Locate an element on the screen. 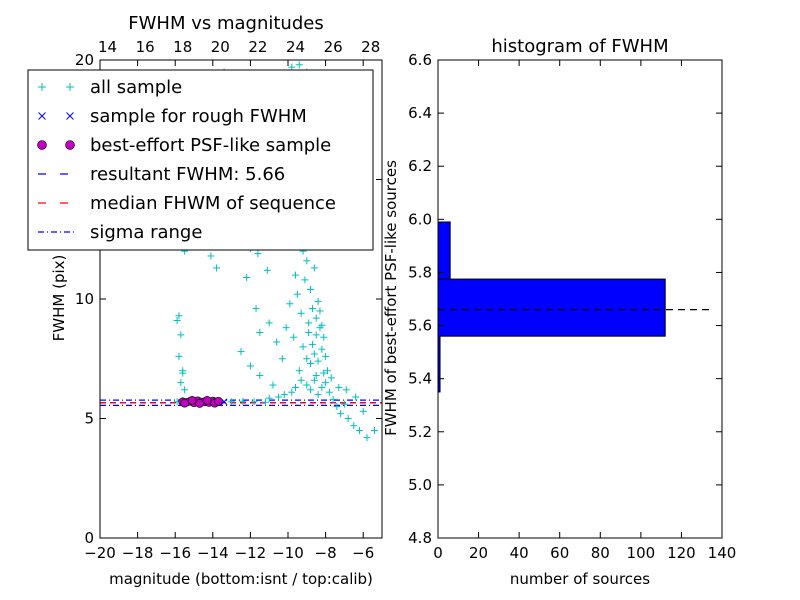  y-tick-label: 5.8 is located at coordinates (420, 272).